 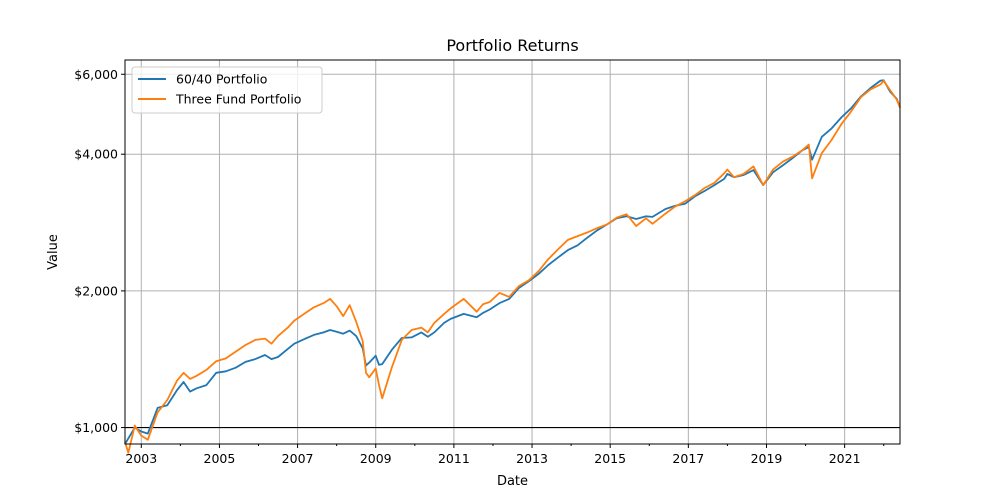 I want to click on legend-label-series-1: 60/40 Portfolio, so click(x=221, y=79).